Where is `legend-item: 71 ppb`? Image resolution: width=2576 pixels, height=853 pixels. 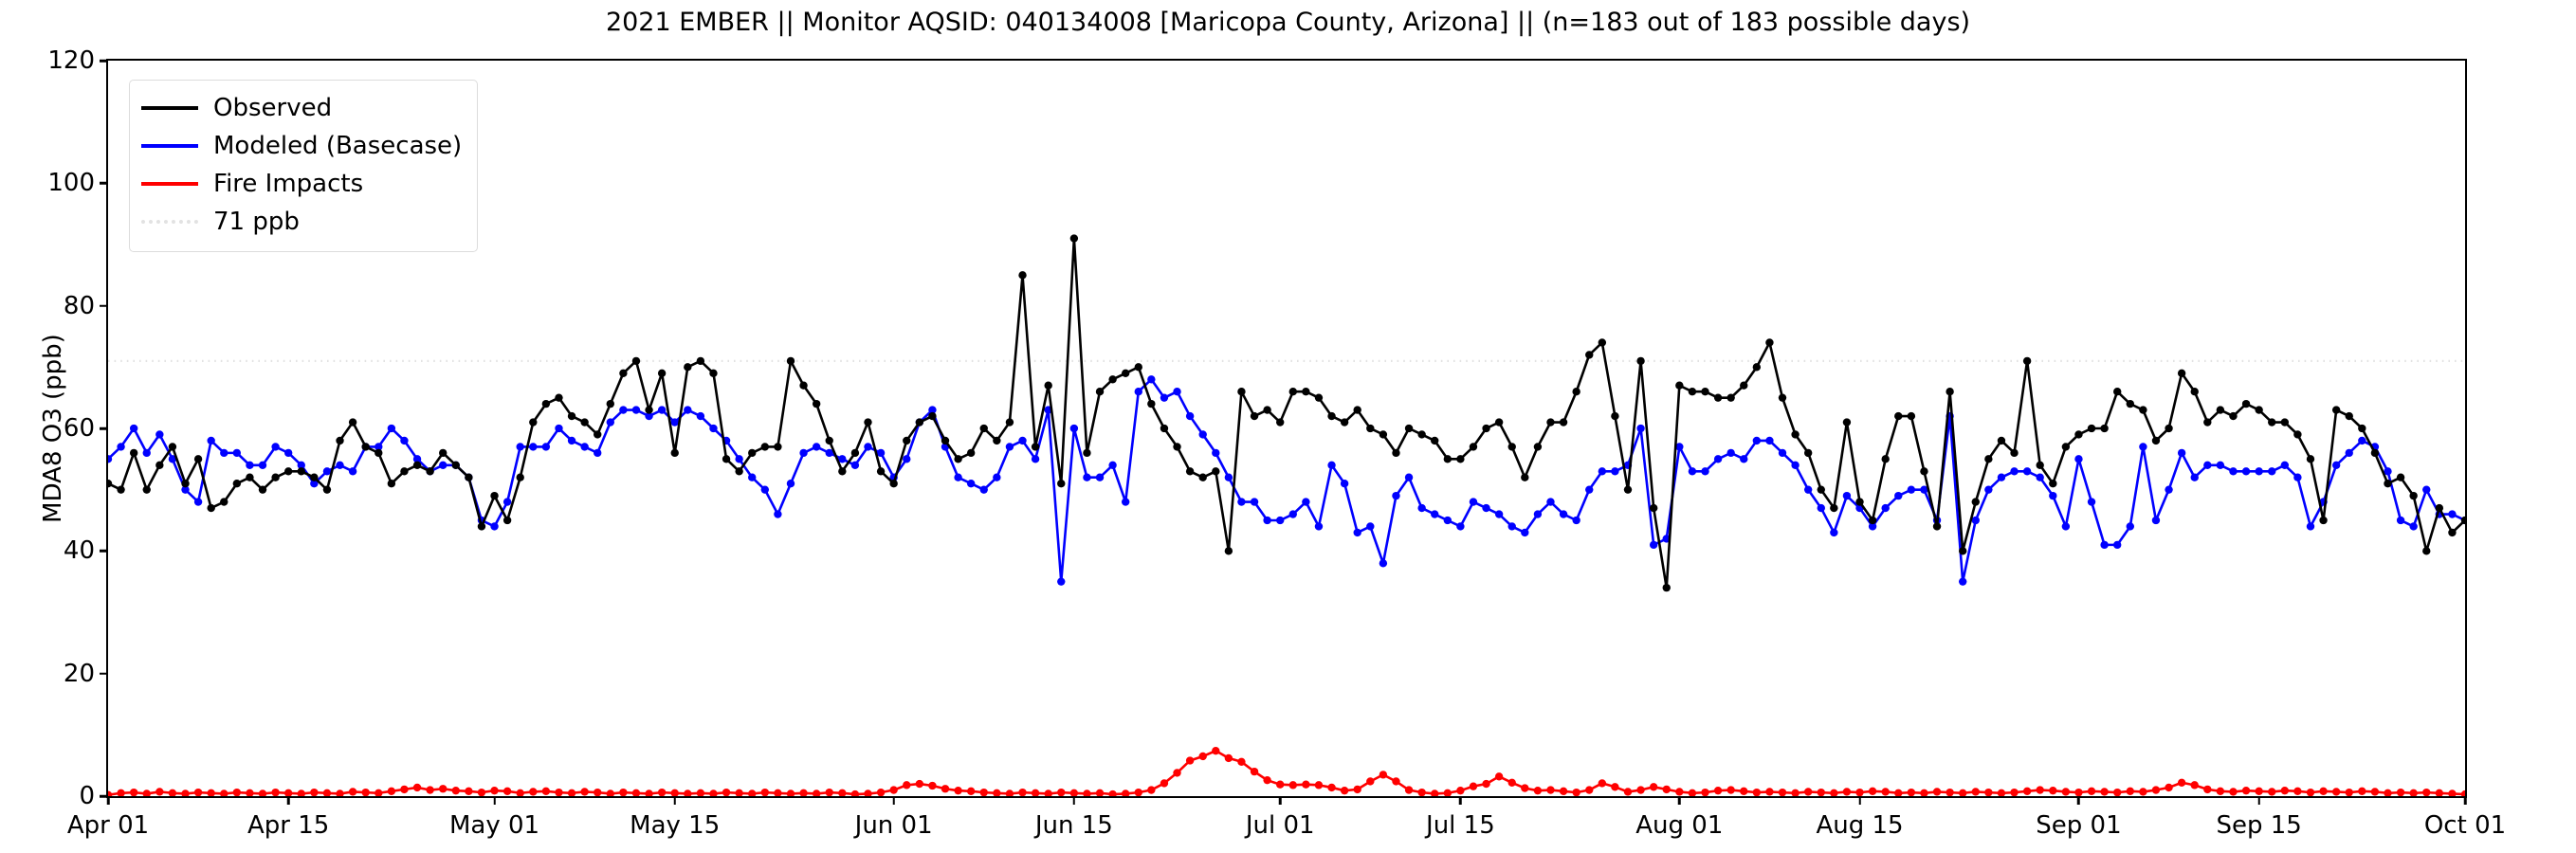 legend-item: 71 ppb is located at coordinates (301, 222).